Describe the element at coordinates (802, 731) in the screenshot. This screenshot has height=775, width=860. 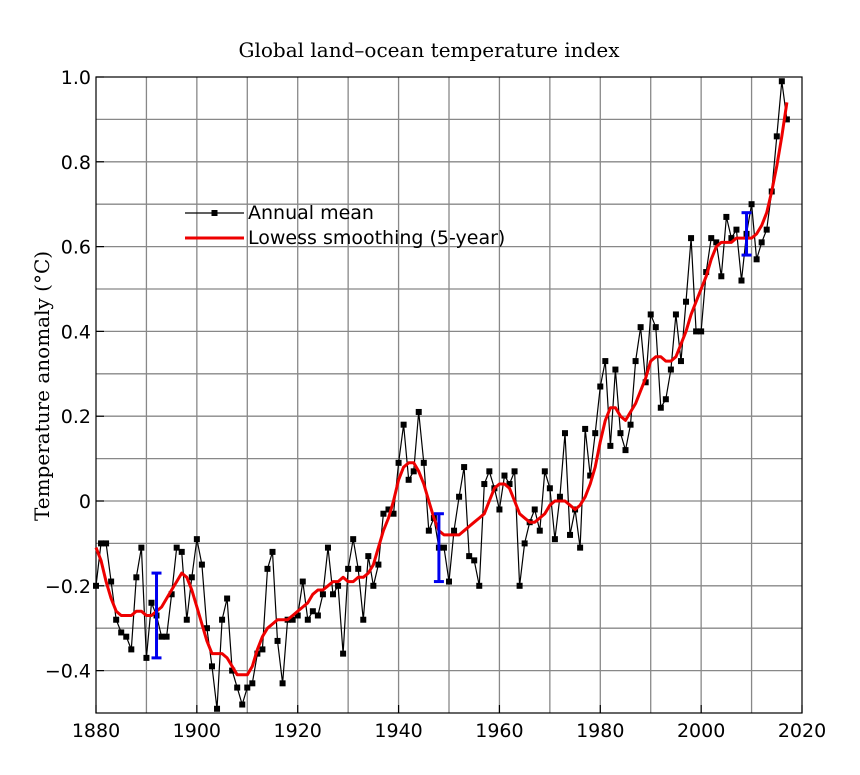
I see `x-tick-label: 2020` at that location.